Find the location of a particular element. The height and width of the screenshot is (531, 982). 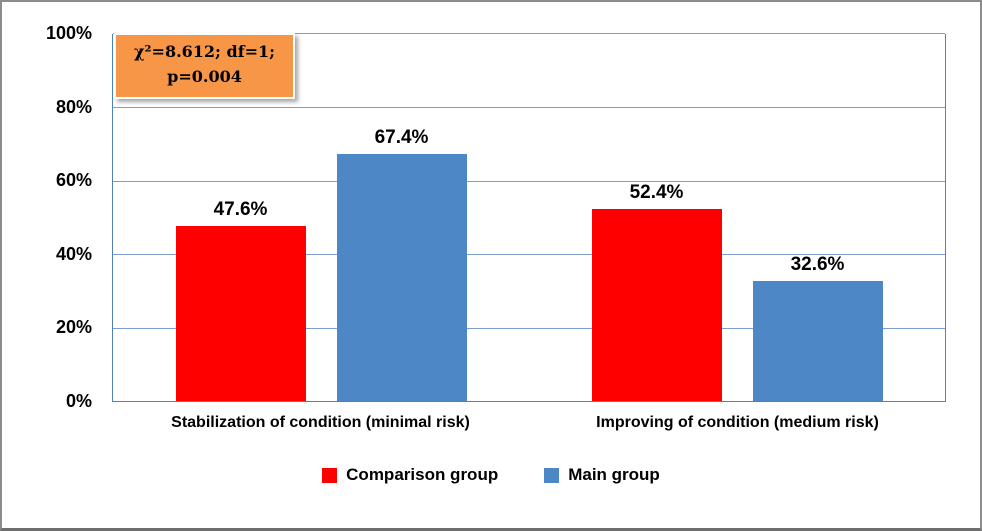

legend-label-comparison-group: Comparison group is located at coordinates (422, 474).